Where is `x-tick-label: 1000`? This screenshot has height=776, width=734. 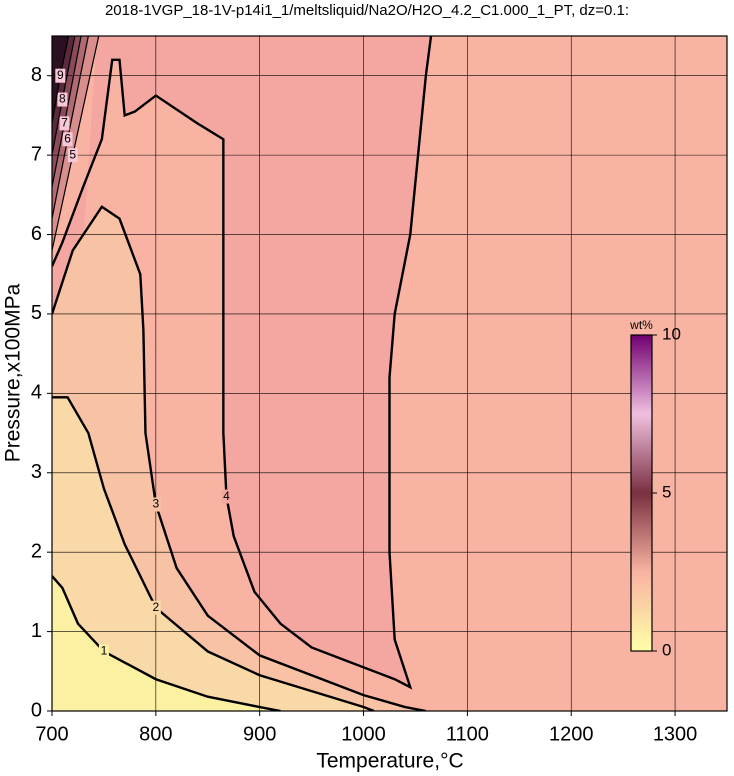
x-tick-label: 1000 is located at coordinates (363, 734).